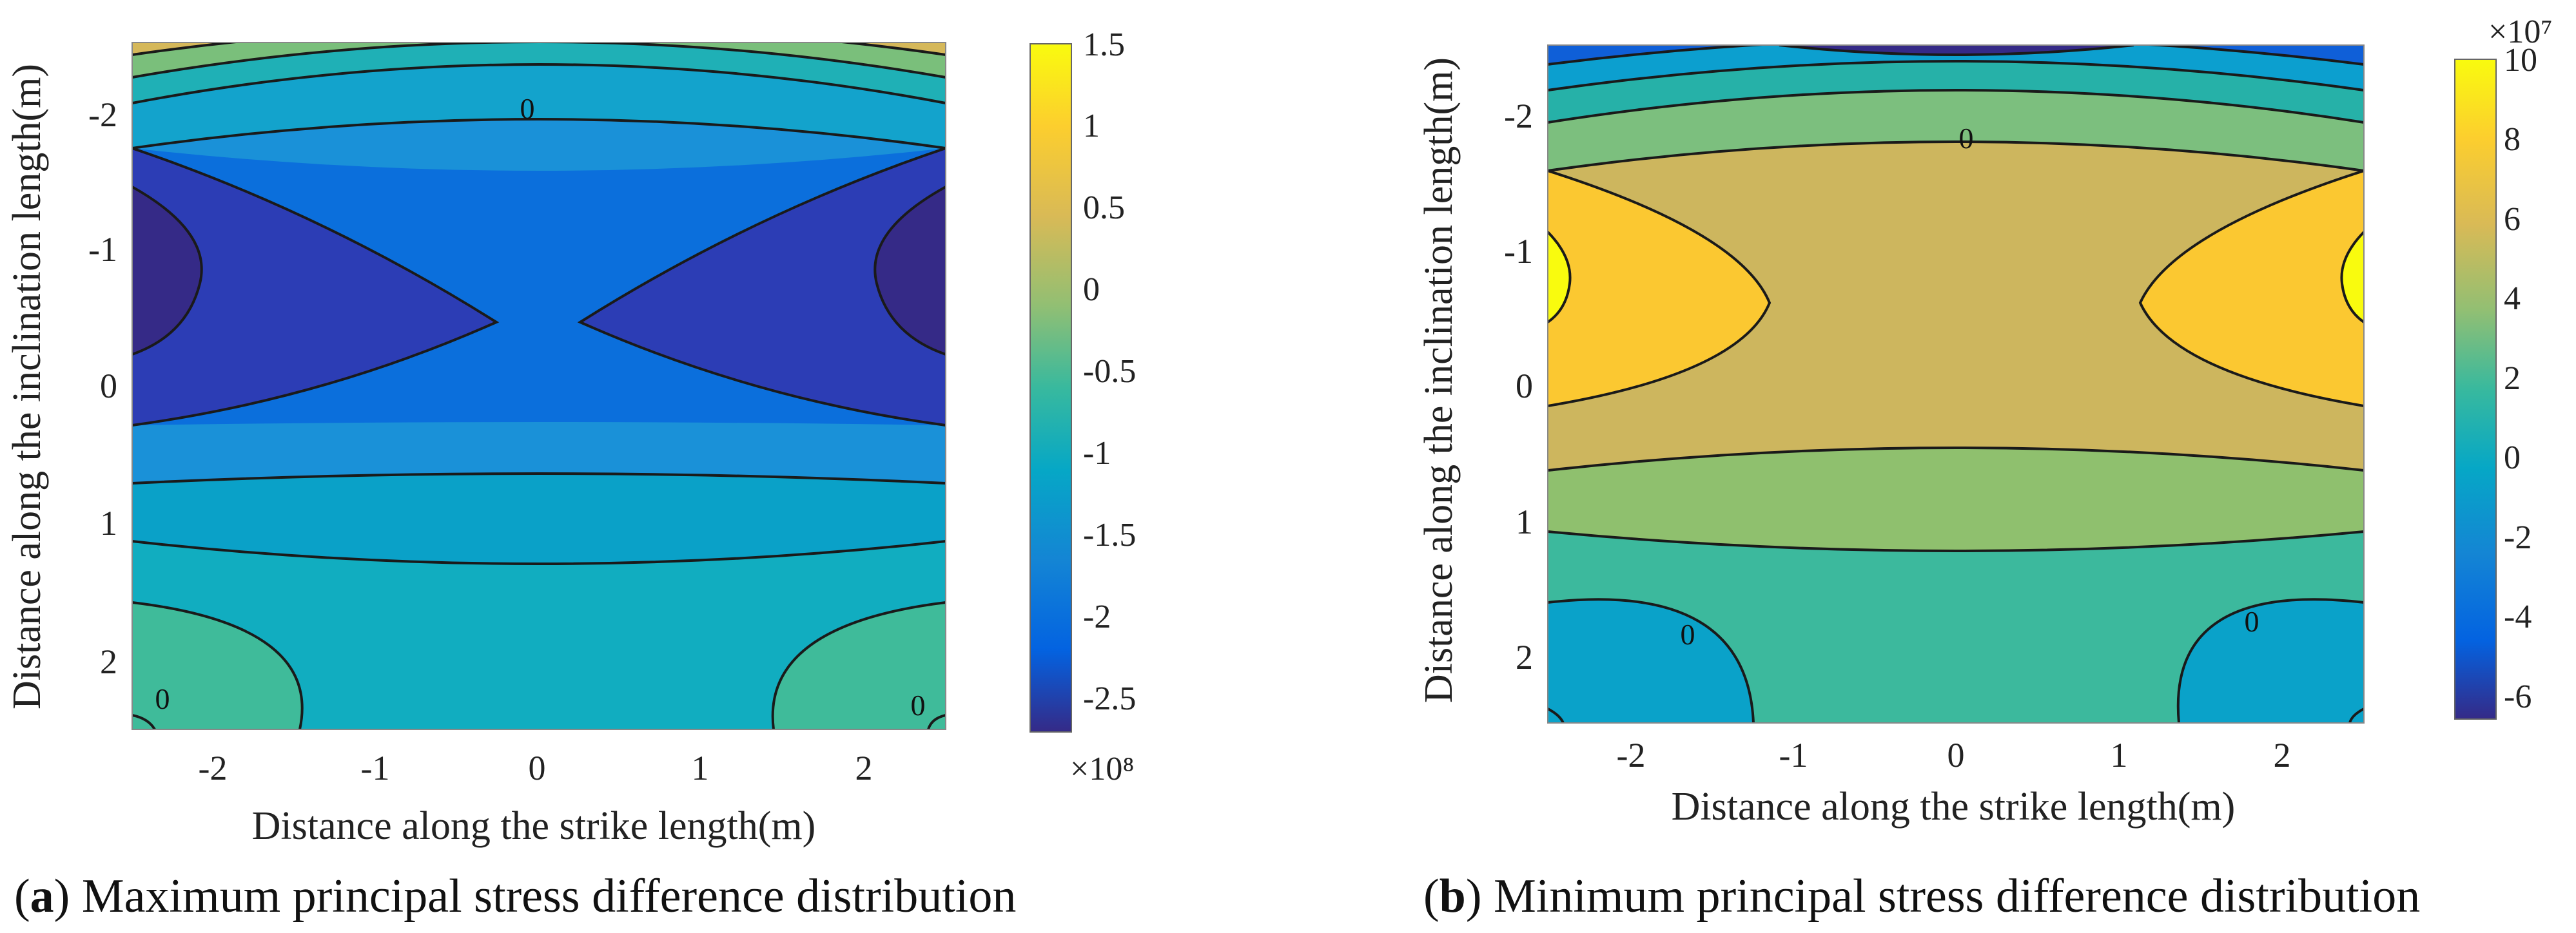 The image size is (2576, 933). What do you see at coordinates (2282, 755) in the screenshot?
I see `x-tick-b-4: 2` at bounding box center [2282, 755].